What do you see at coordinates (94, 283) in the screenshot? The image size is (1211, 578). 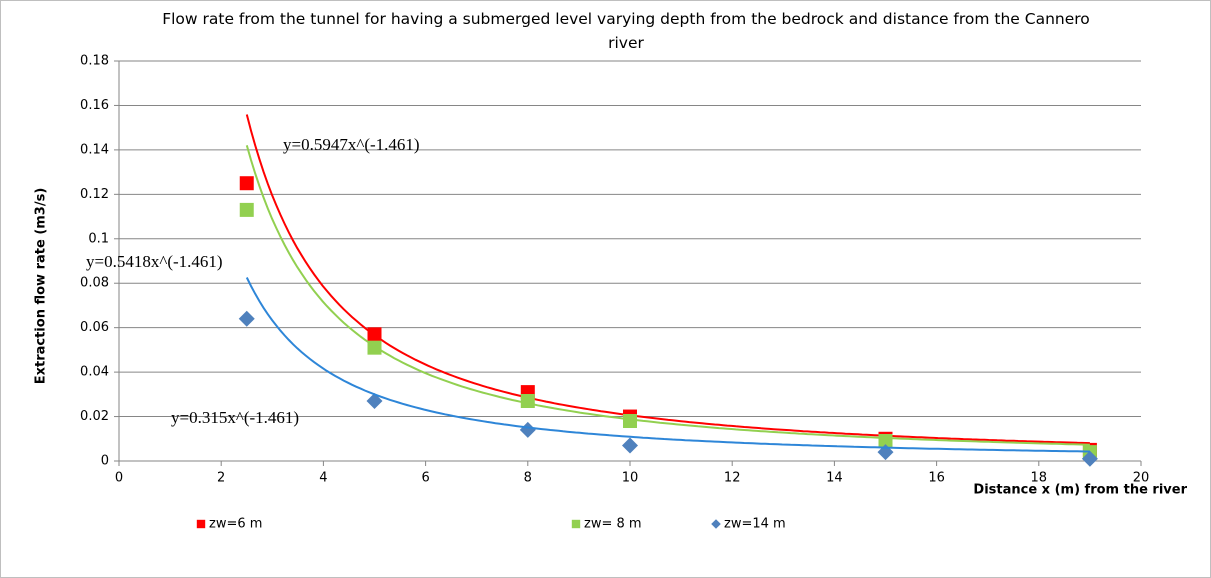 I see `y-tick-label: 0.08` at bounding box center [94, 283].